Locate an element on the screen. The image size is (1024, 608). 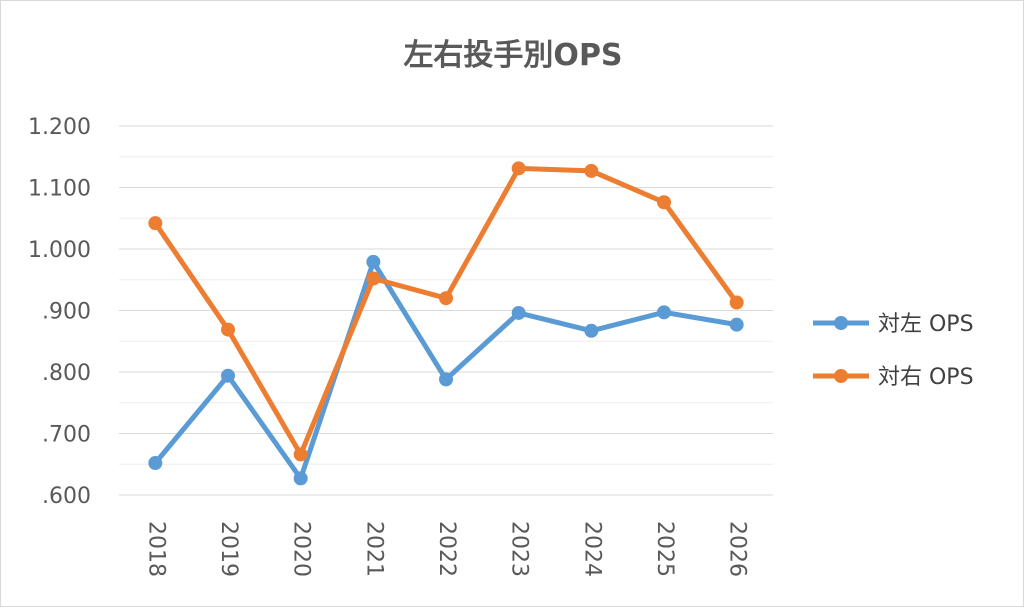
y-tick-label: .600 is located at coordinates (66, 496).